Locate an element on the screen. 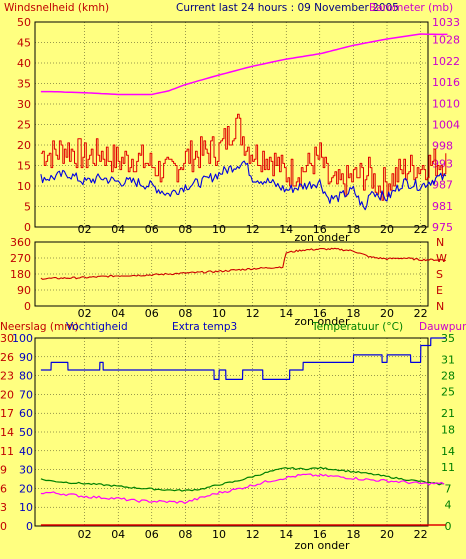 This screenshot has height=559, width=466. x-tick-label: 02 is located at coordinates (85, 229).